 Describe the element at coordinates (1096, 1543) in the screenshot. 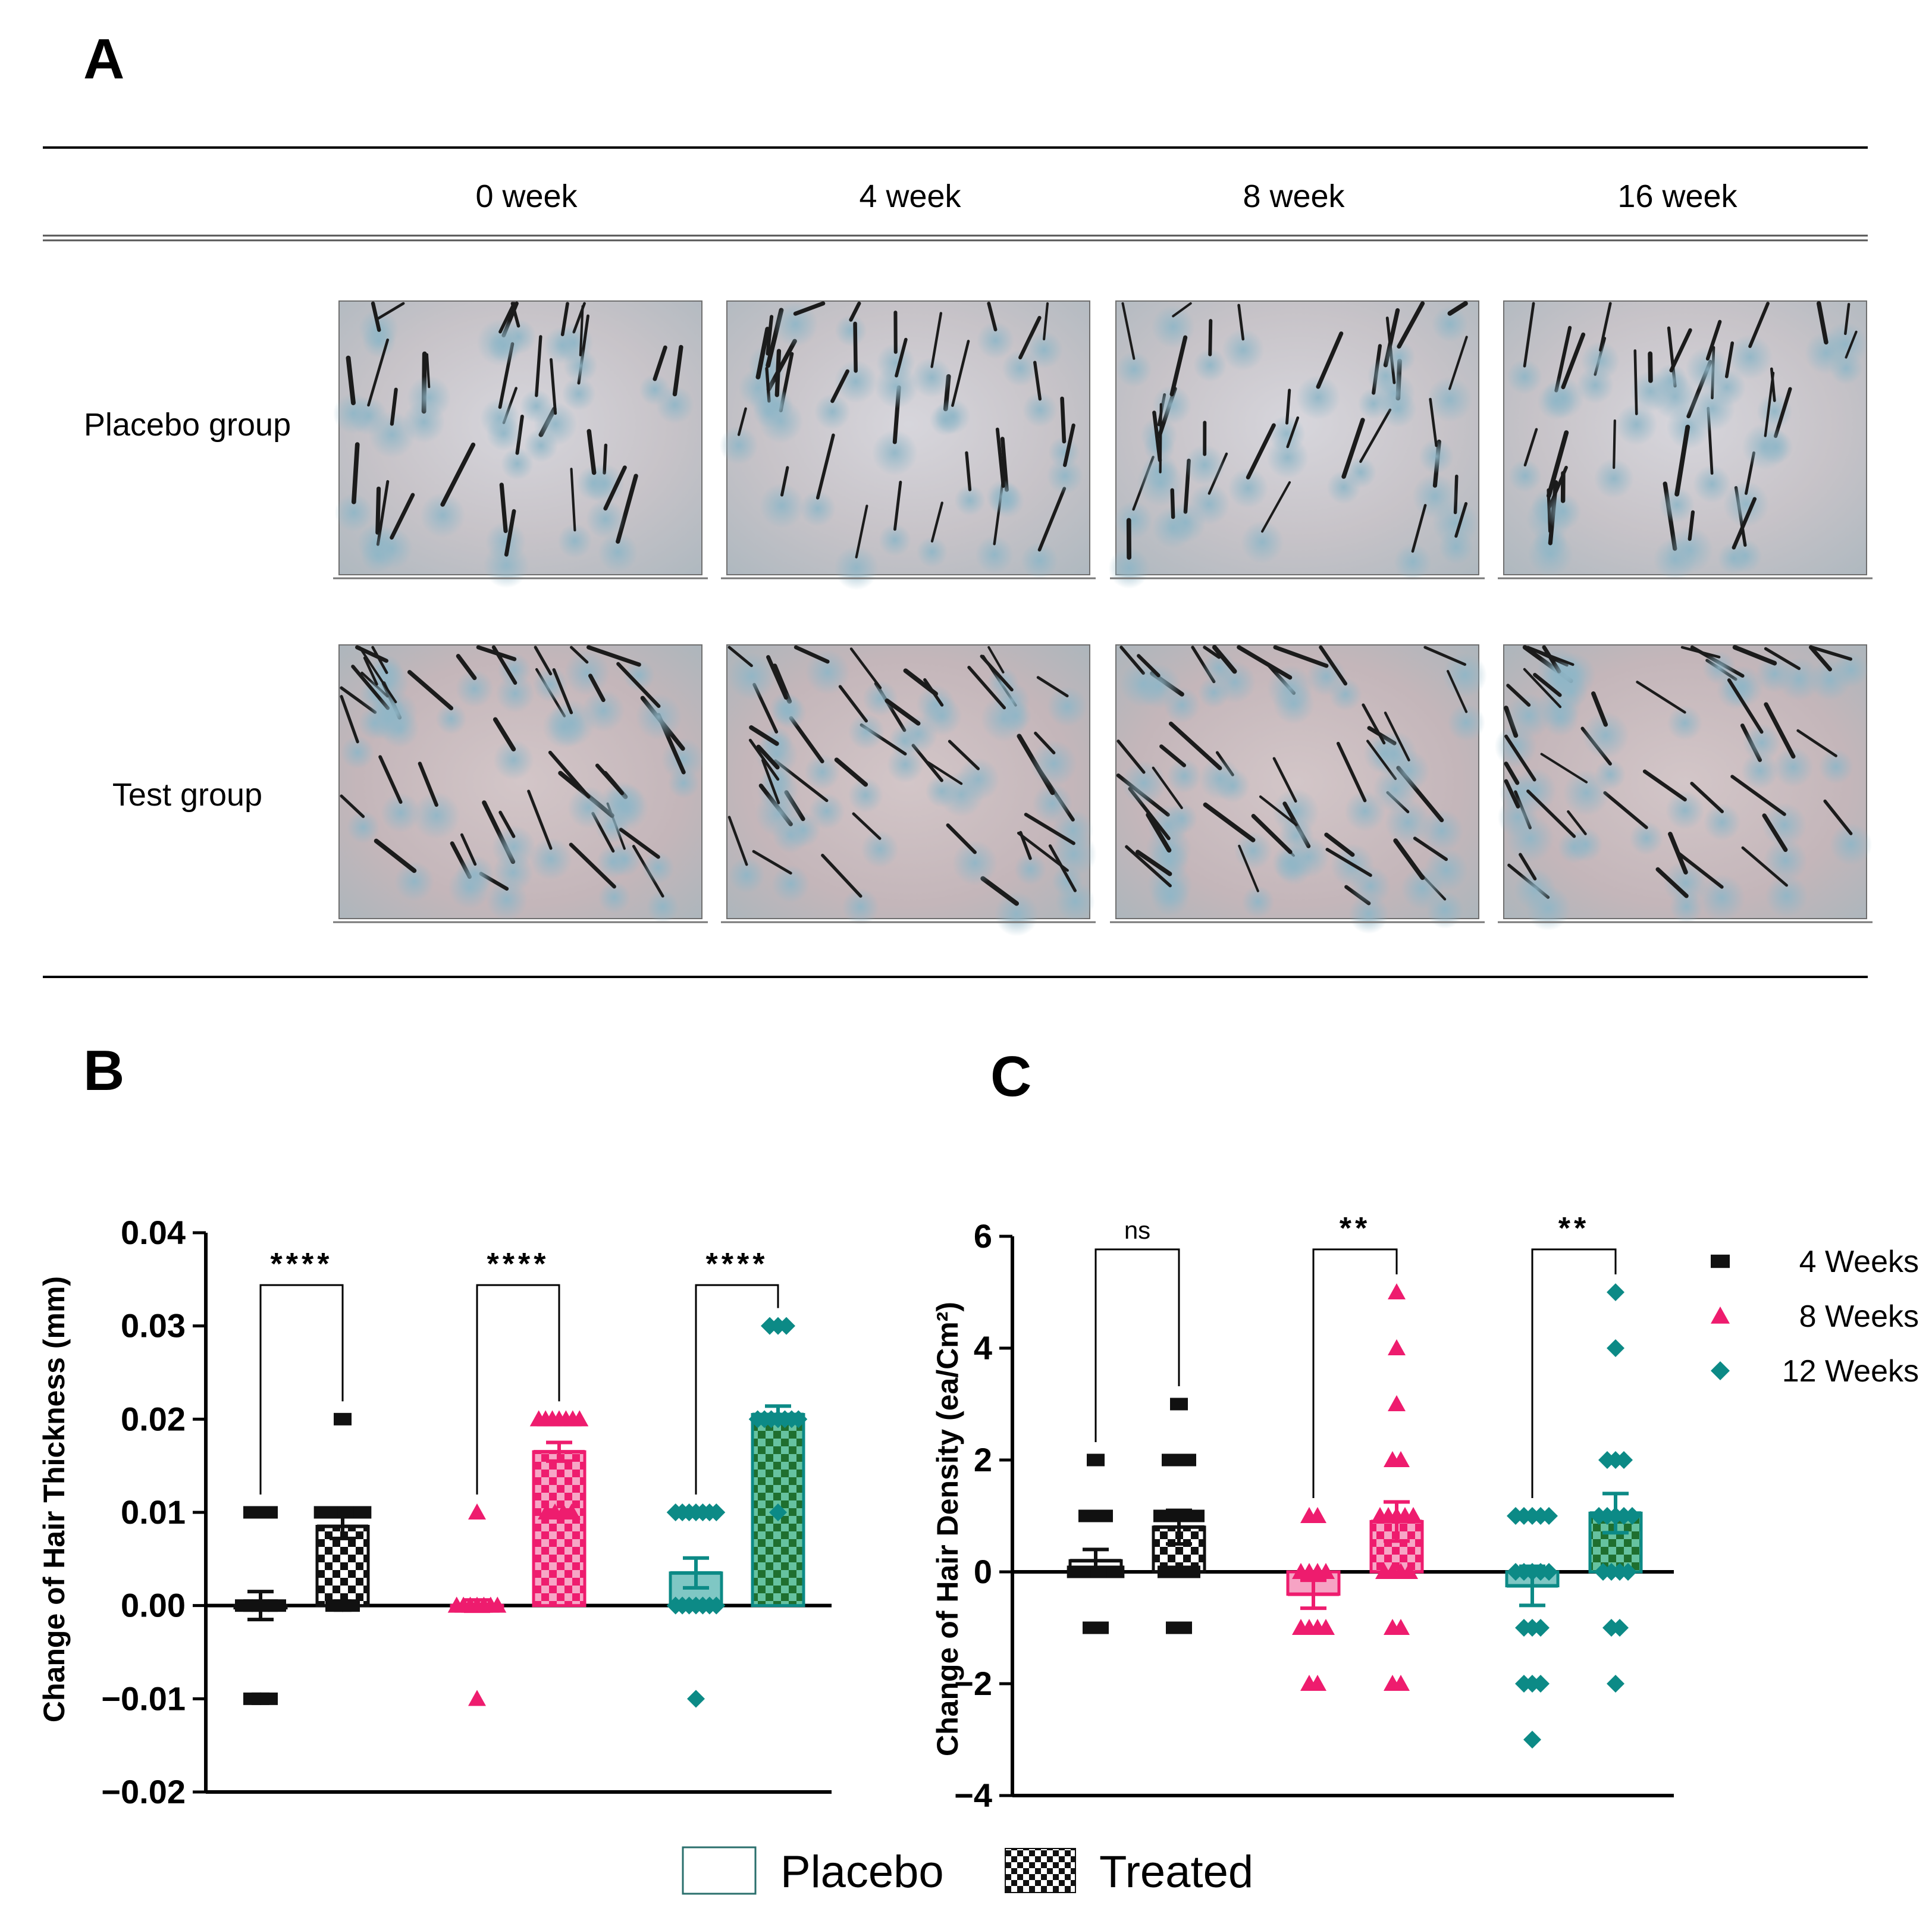

I see `bar-w4-placebo` at that location.